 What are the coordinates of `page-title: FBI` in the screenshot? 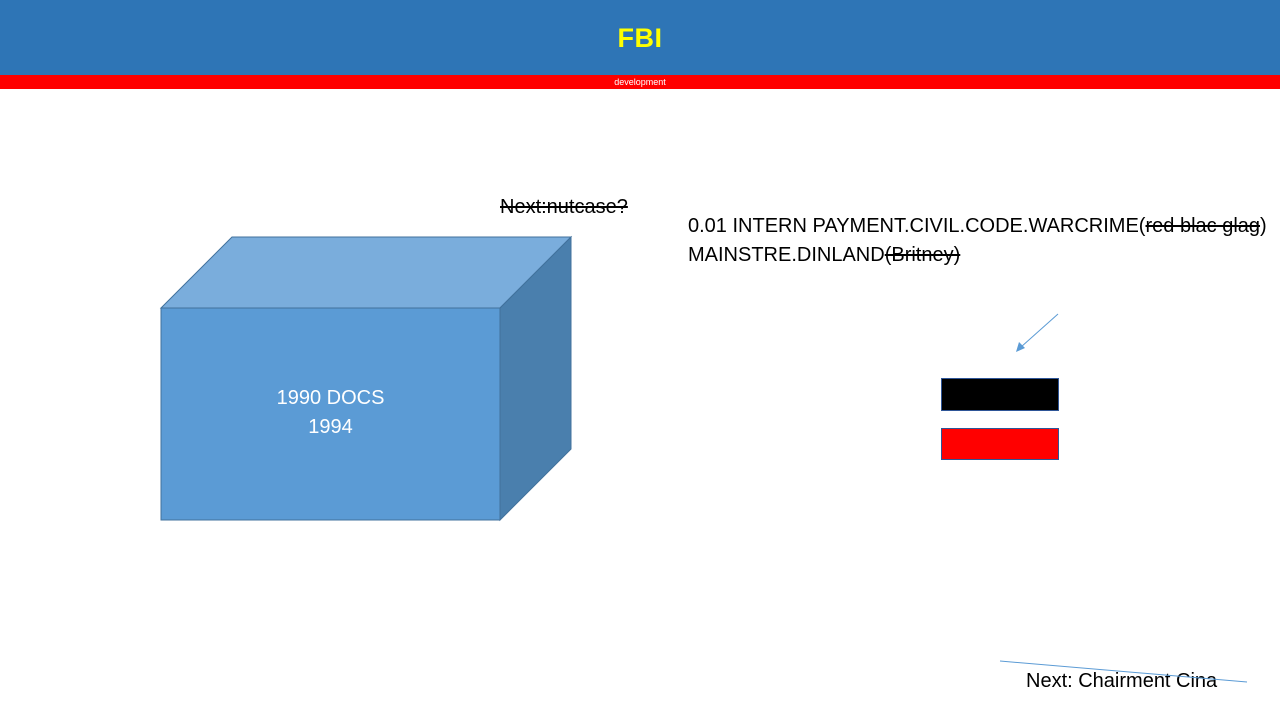 It's located at (640, 38).